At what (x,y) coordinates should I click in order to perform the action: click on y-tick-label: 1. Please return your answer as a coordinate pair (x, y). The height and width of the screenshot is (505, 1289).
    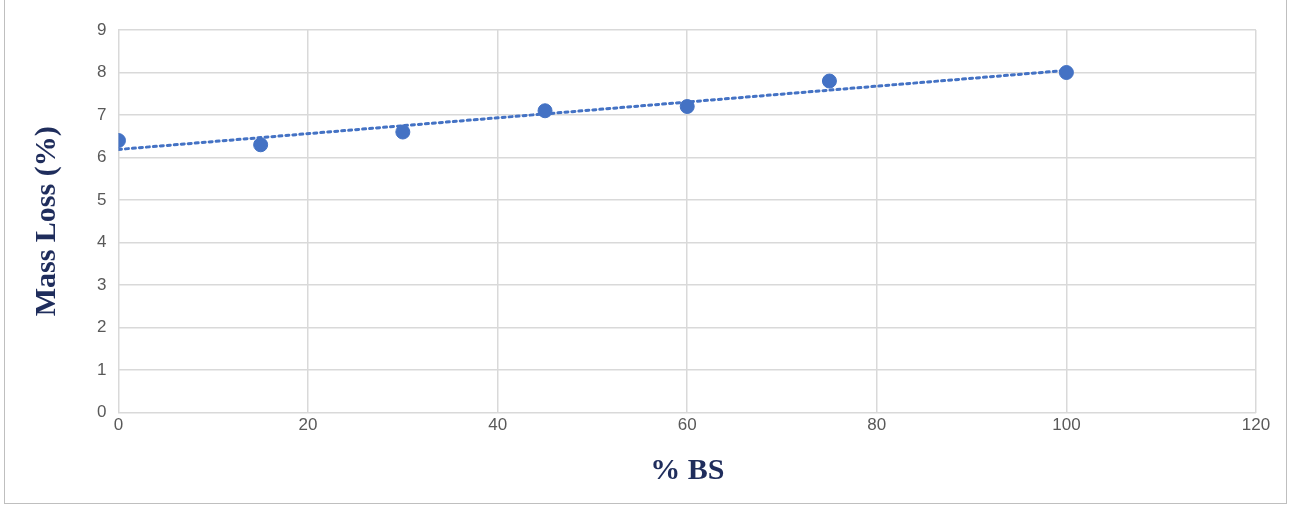
    Looking at the image, I should click on (101, 369).